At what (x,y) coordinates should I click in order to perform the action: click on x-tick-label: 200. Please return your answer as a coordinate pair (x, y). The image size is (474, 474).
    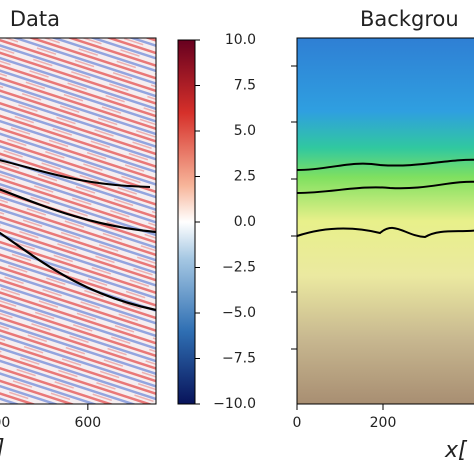
    Looking at the image, I should click on (383, 423).